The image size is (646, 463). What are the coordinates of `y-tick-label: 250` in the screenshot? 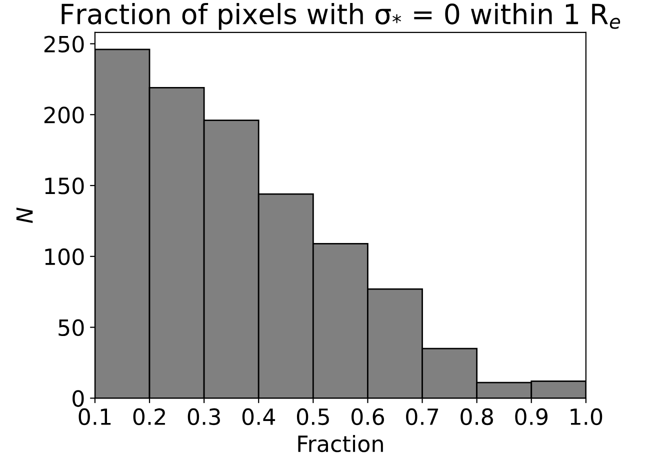 It's located at (64, 44).